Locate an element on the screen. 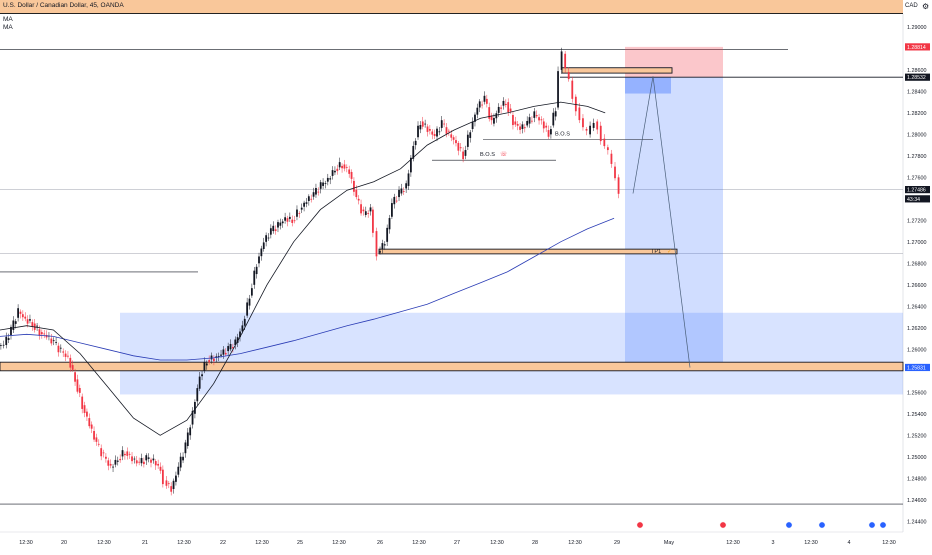  projection-path is located at coordinates (661, 222).